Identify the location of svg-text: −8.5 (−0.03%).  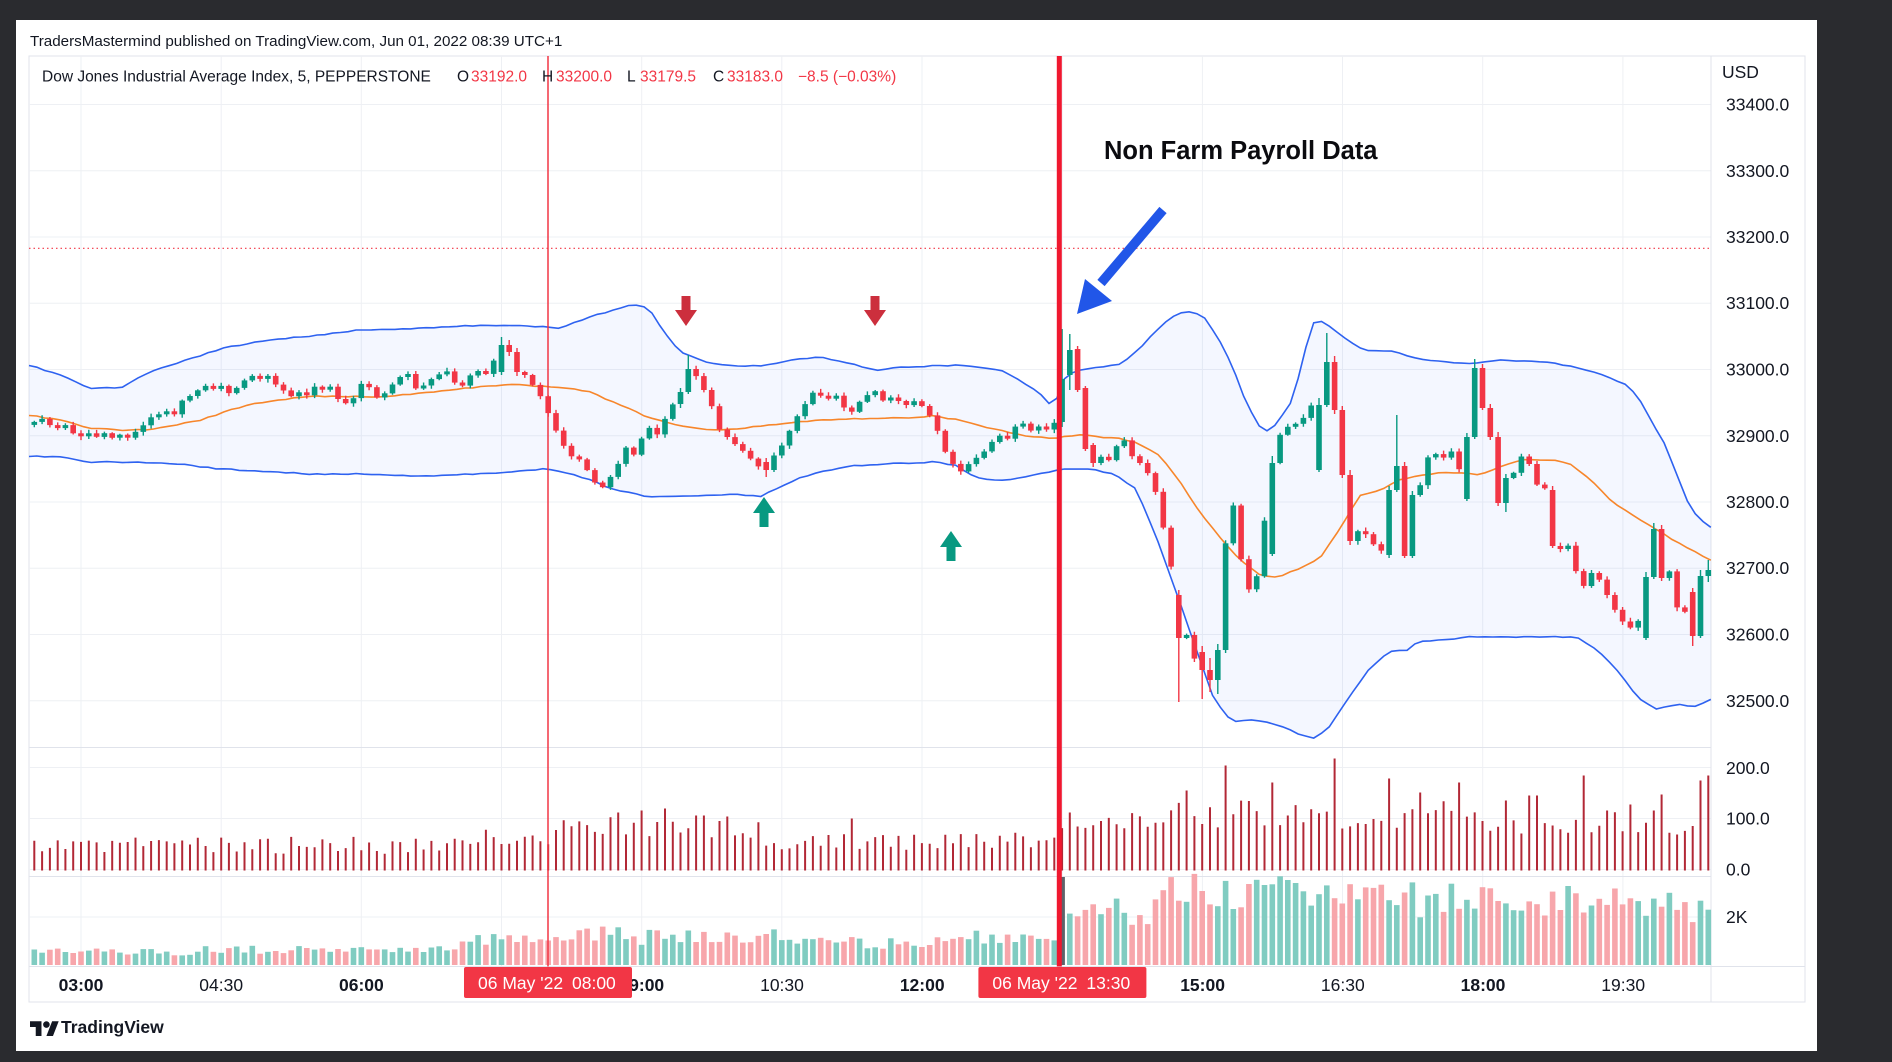
(847, 77).